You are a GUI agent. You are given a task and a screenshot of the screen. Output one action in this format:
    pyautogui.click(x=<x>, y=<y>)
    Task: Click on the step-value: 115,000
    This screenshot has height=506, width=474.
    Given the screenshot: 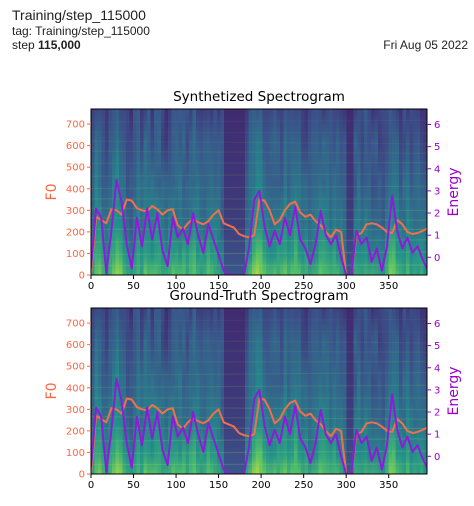 What is the action you would take?
    pyautogui.click(x=59, y=45)
    